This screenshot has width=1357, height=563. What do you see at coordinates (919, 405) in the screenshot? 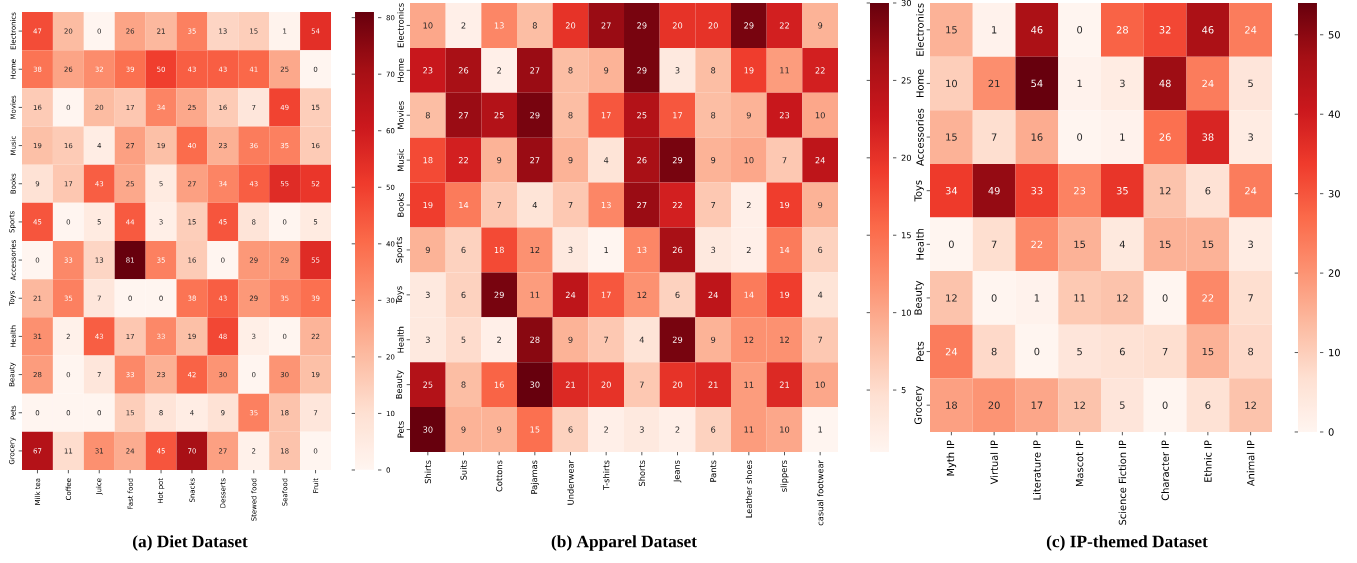
I see `y-tick-label: Grocery` at bounding box center [919, 405].